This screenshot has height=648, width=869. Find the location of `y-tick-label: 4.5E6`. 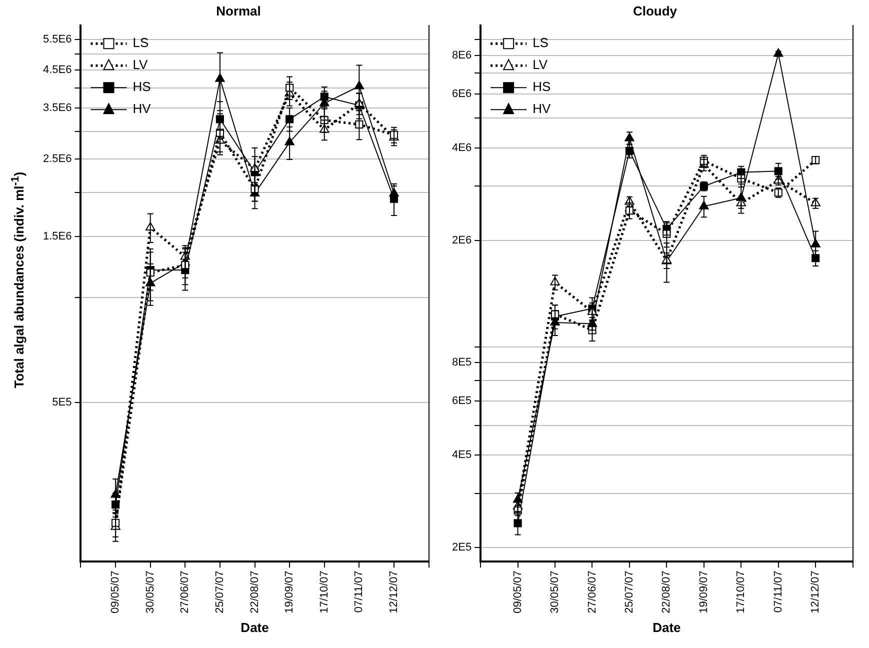

y-tick-label: 4.5E6 is located at coordinates (57, 70).